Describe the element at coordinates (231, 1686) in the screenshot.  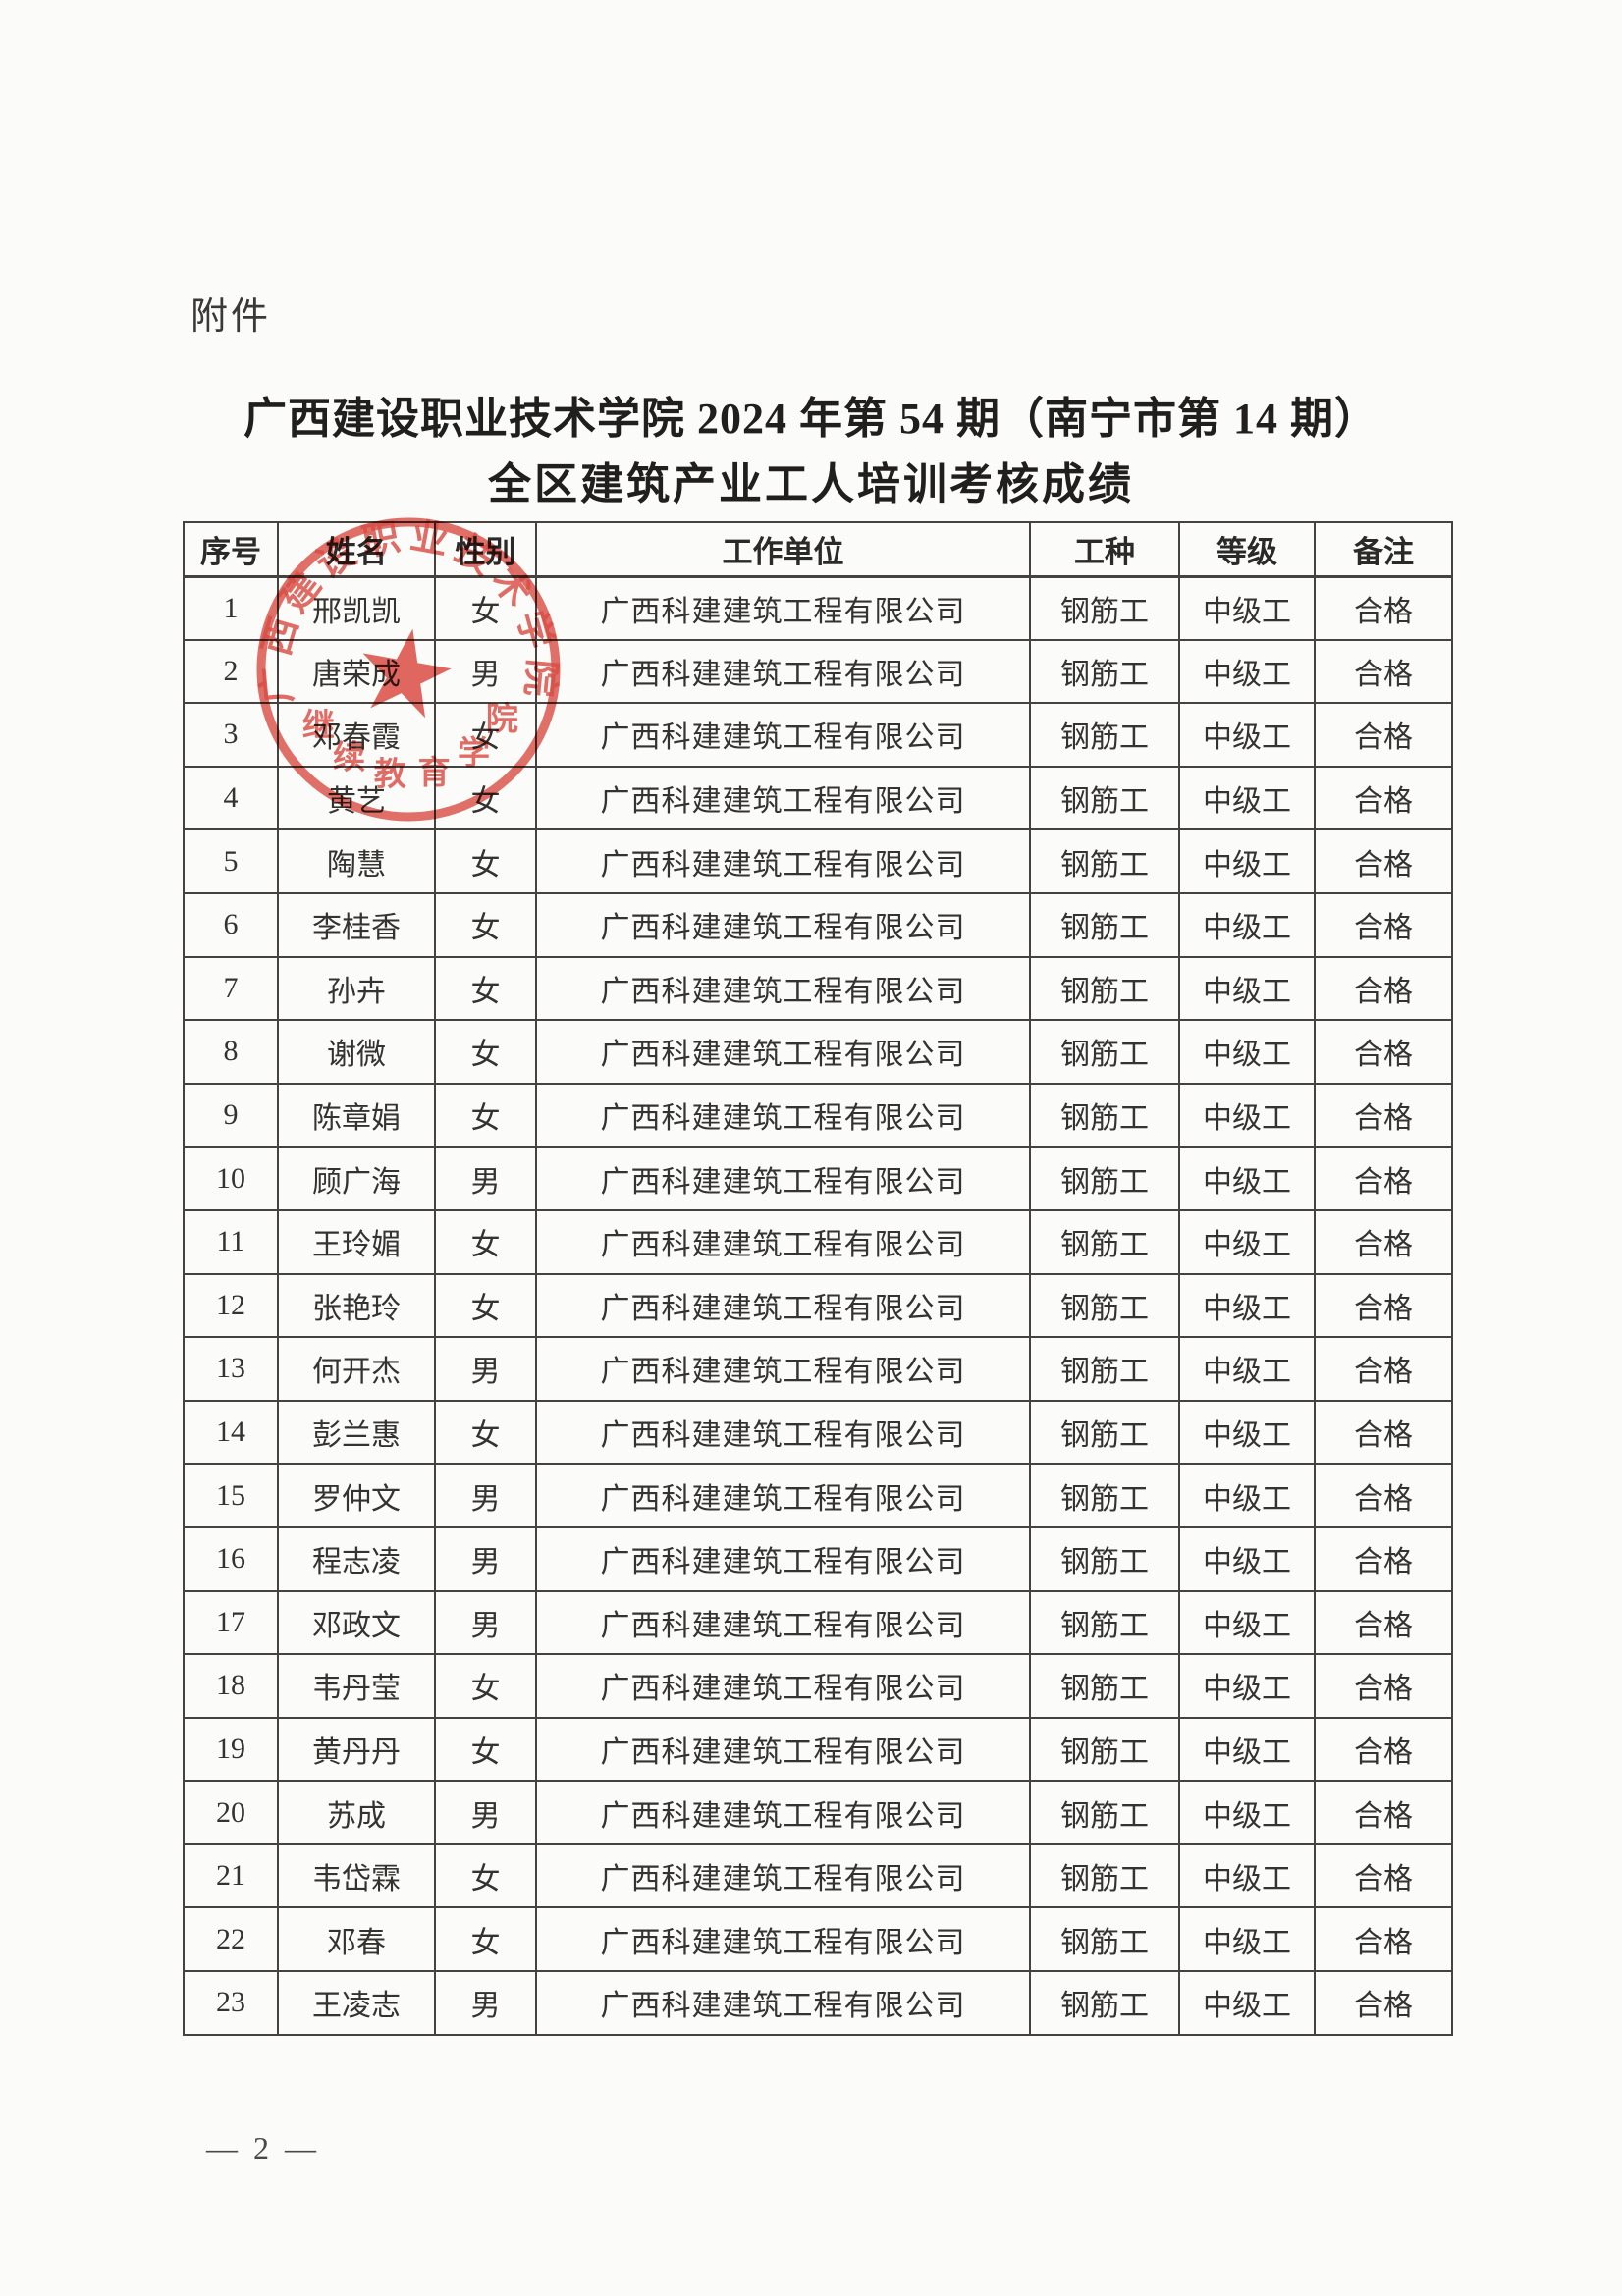
I see `cell-no: 18` at that location.